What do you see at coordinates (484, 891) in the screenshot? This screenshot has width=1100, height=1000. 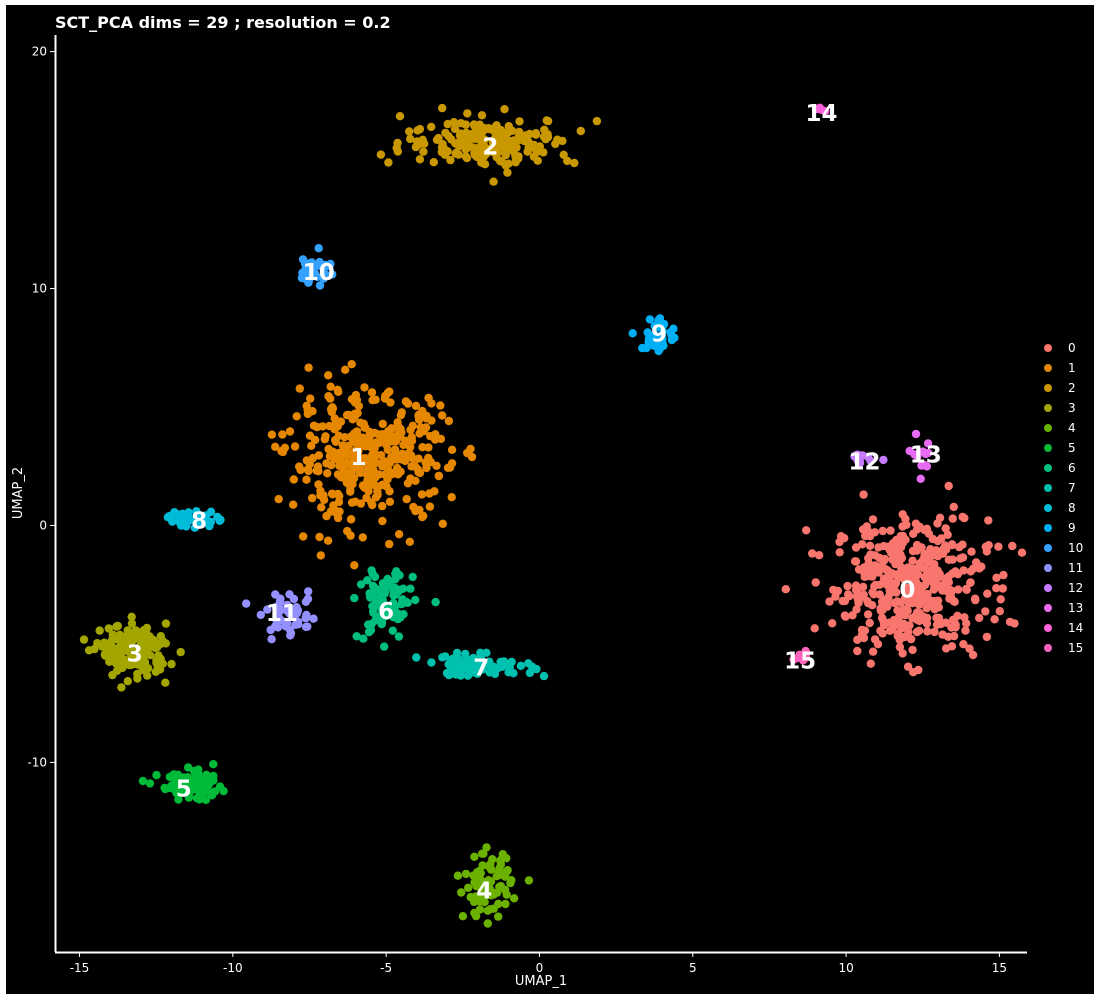 I see `cluster-label-4: 4` at bounding box center [484, 891].